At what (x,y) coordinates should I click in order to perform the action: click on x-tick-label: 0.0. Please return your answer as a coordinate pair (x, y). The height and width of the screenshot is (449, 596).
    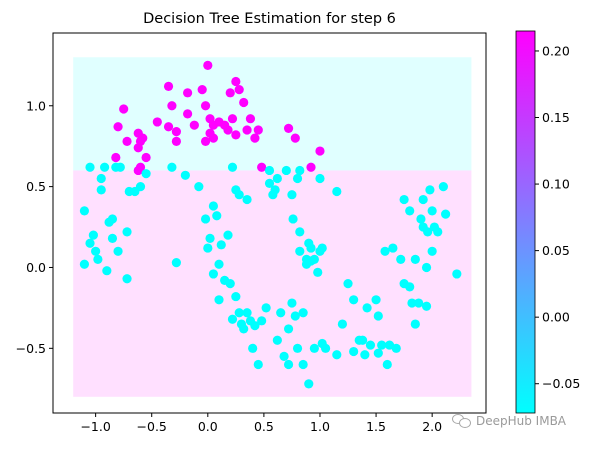
    Looking at the image, I should click on (208, 426).